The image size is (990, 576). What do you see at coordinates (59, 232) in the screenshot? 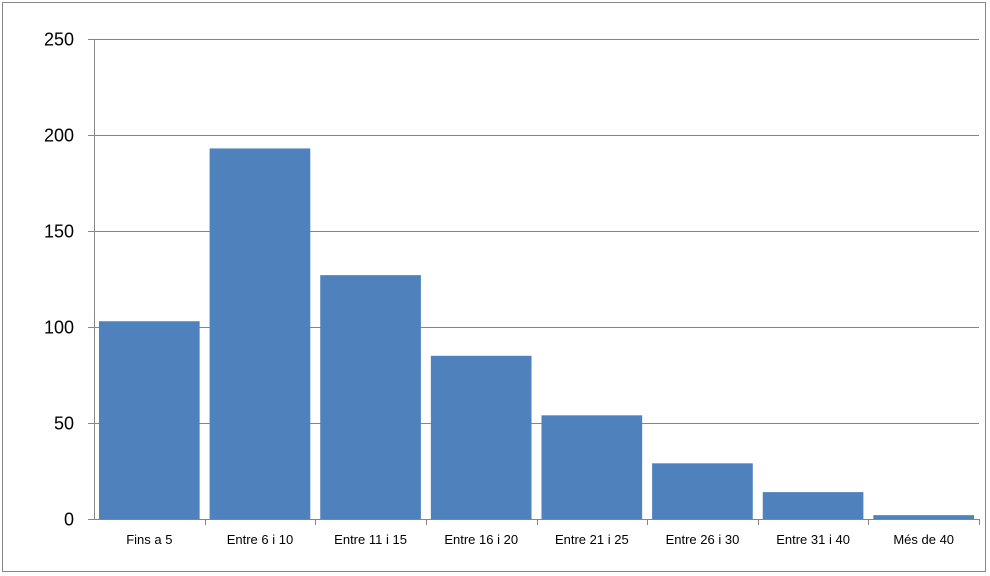
I see `y-tick-label: 150` at bounding box center [59, 232].